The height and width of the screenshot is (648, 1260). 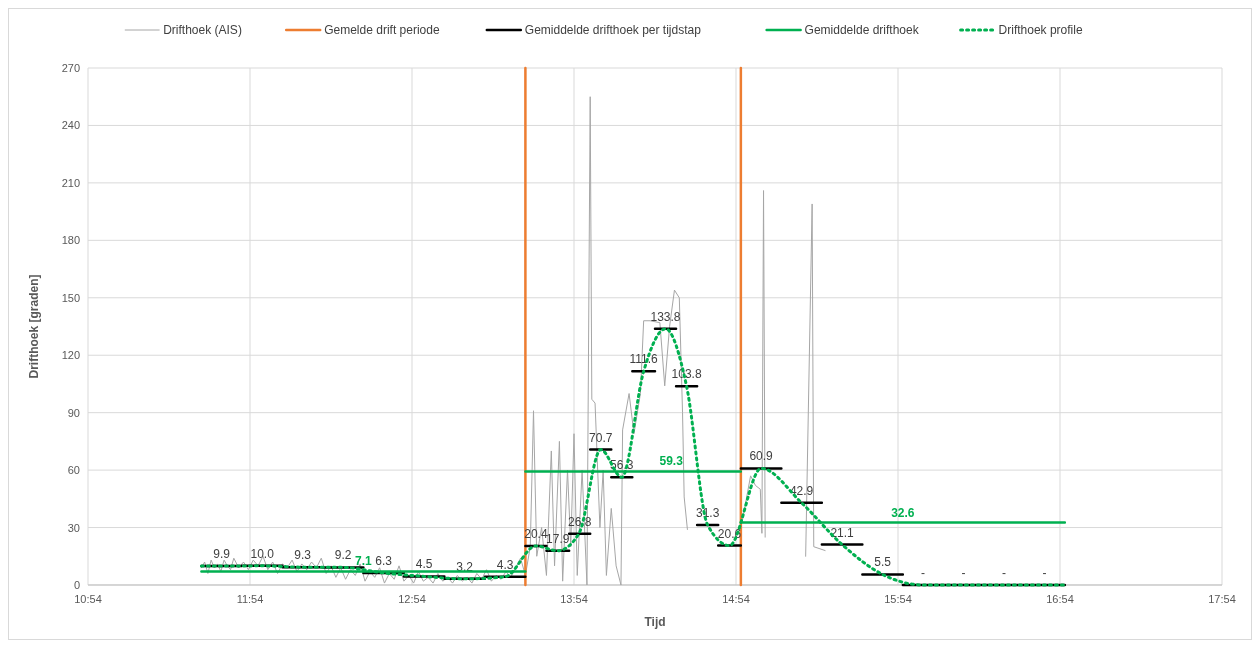 I want to click on data-label: 26.8, so click(x=579, y=521).